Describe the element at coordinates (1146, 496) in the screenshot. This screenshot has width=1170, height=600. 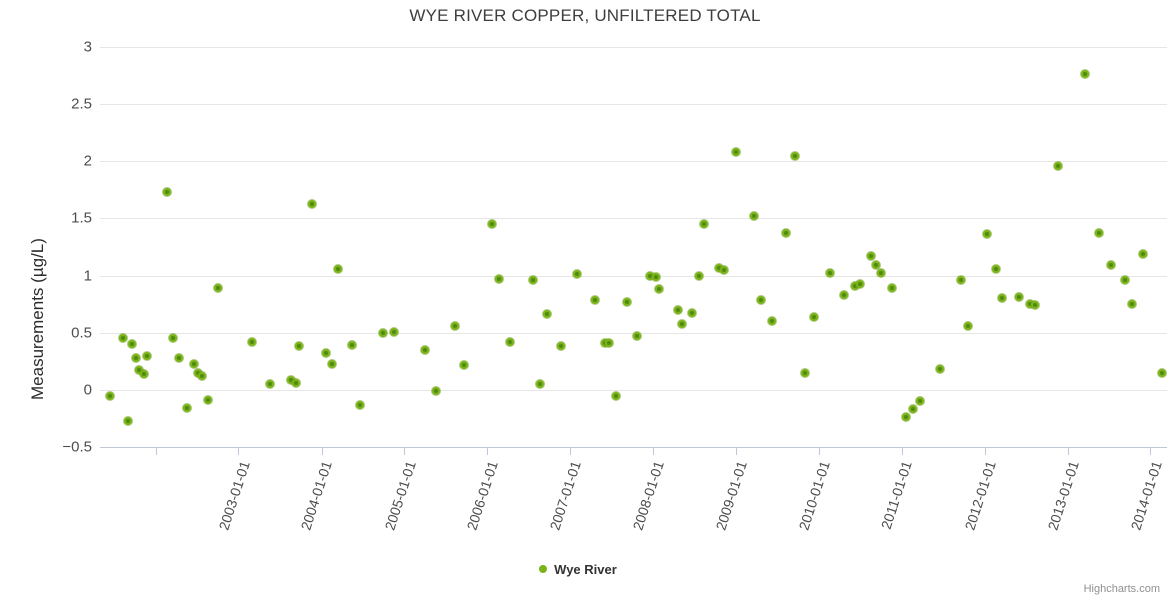
I see `x-tick-label: 2014-01-01` at that location.